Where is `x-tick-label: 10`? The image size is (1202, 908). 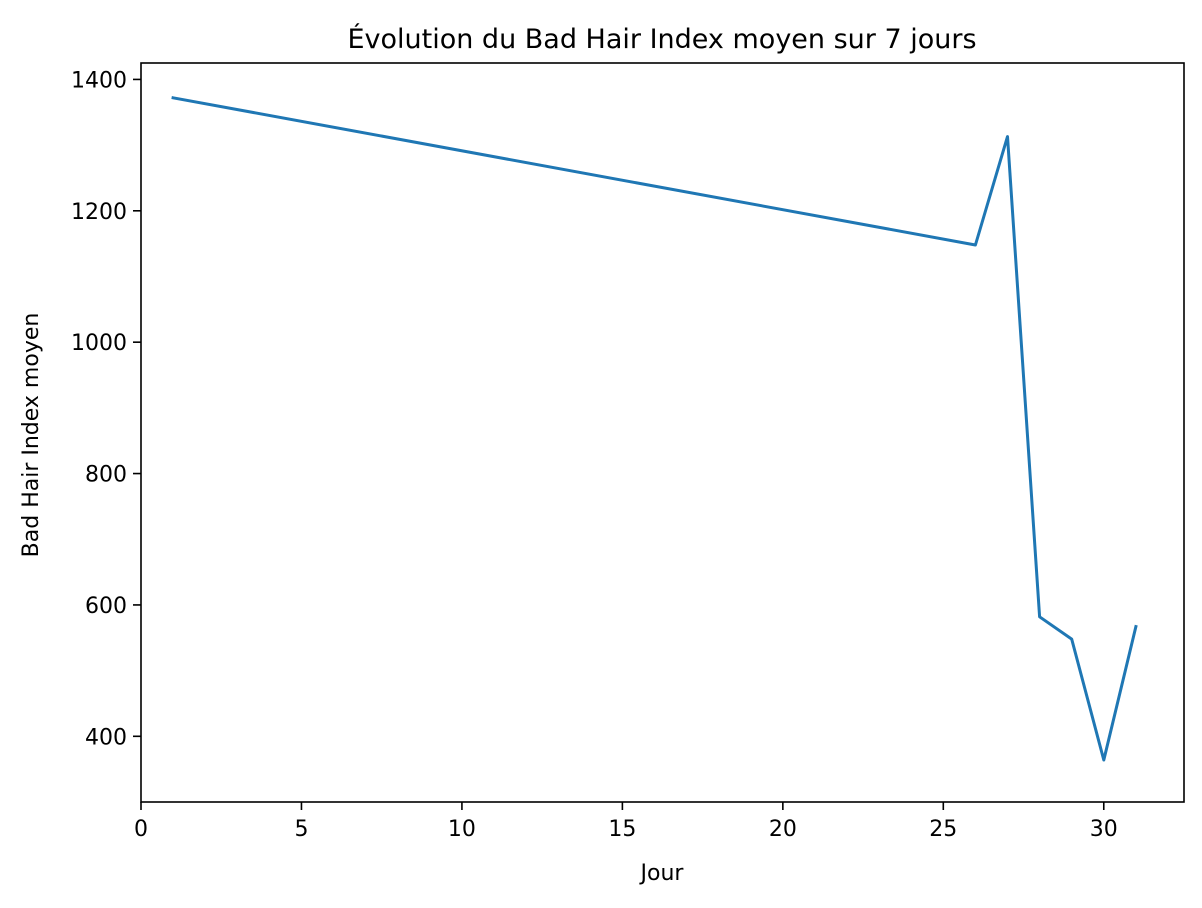 x-tick-label: 10 is located at coordinates (462, 829).